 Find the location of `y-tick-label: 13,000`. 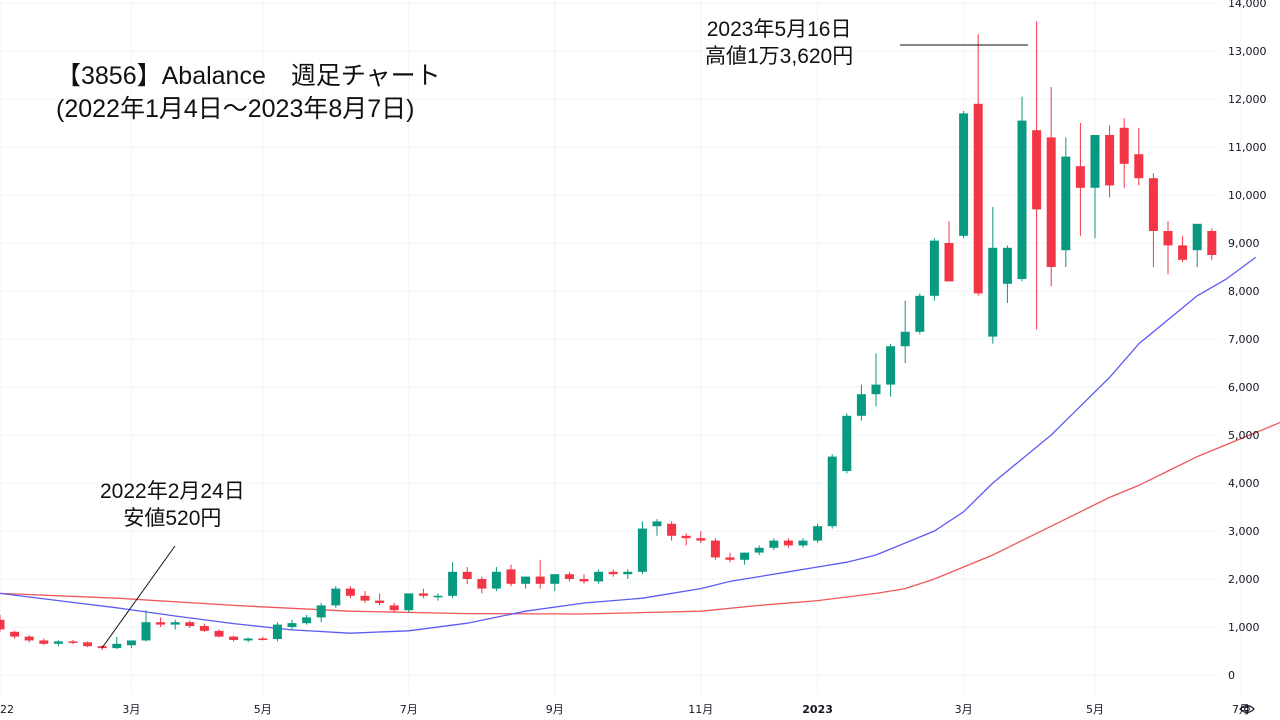

y-tick-label: 13,000 is located at coordinates (1247, 51).